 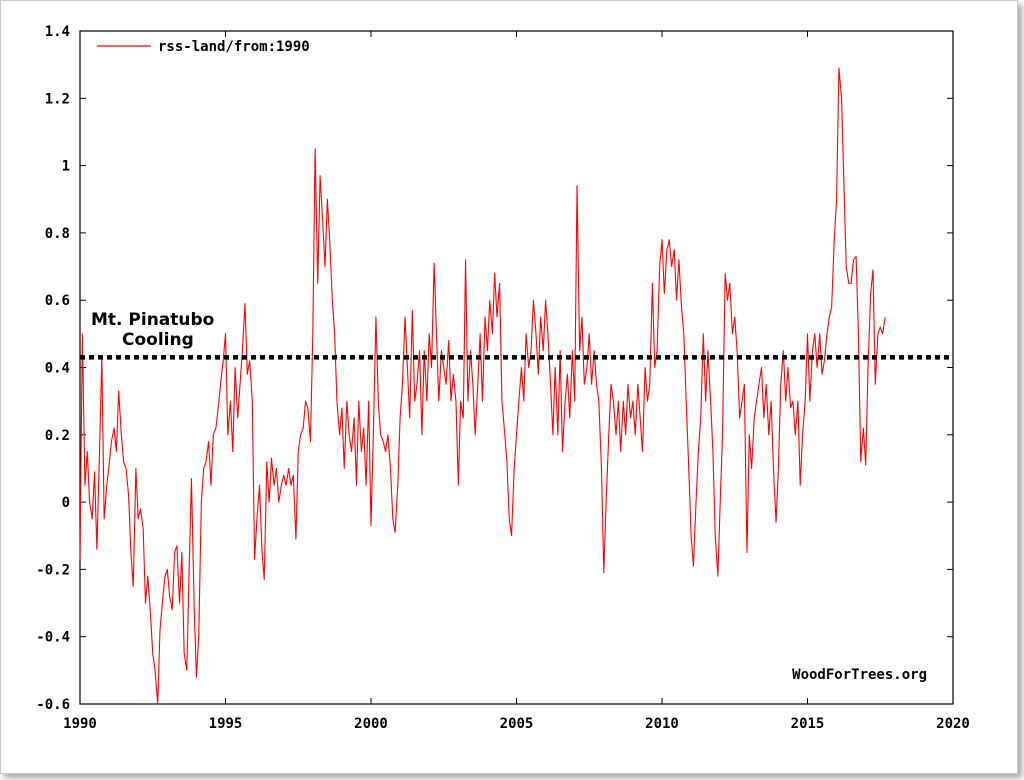 What do you see at coordinates (152, 320) in the screenshot?
I see `annotation-line-1: Mt. Pinatubo` at bounding box center [152, 320].